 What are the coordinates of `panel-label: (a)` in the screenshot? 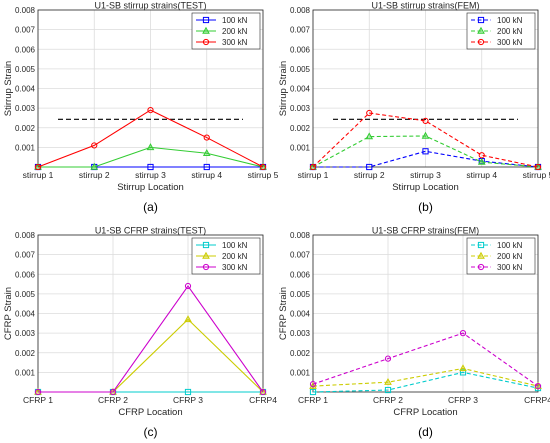 It's located at (150, 207).